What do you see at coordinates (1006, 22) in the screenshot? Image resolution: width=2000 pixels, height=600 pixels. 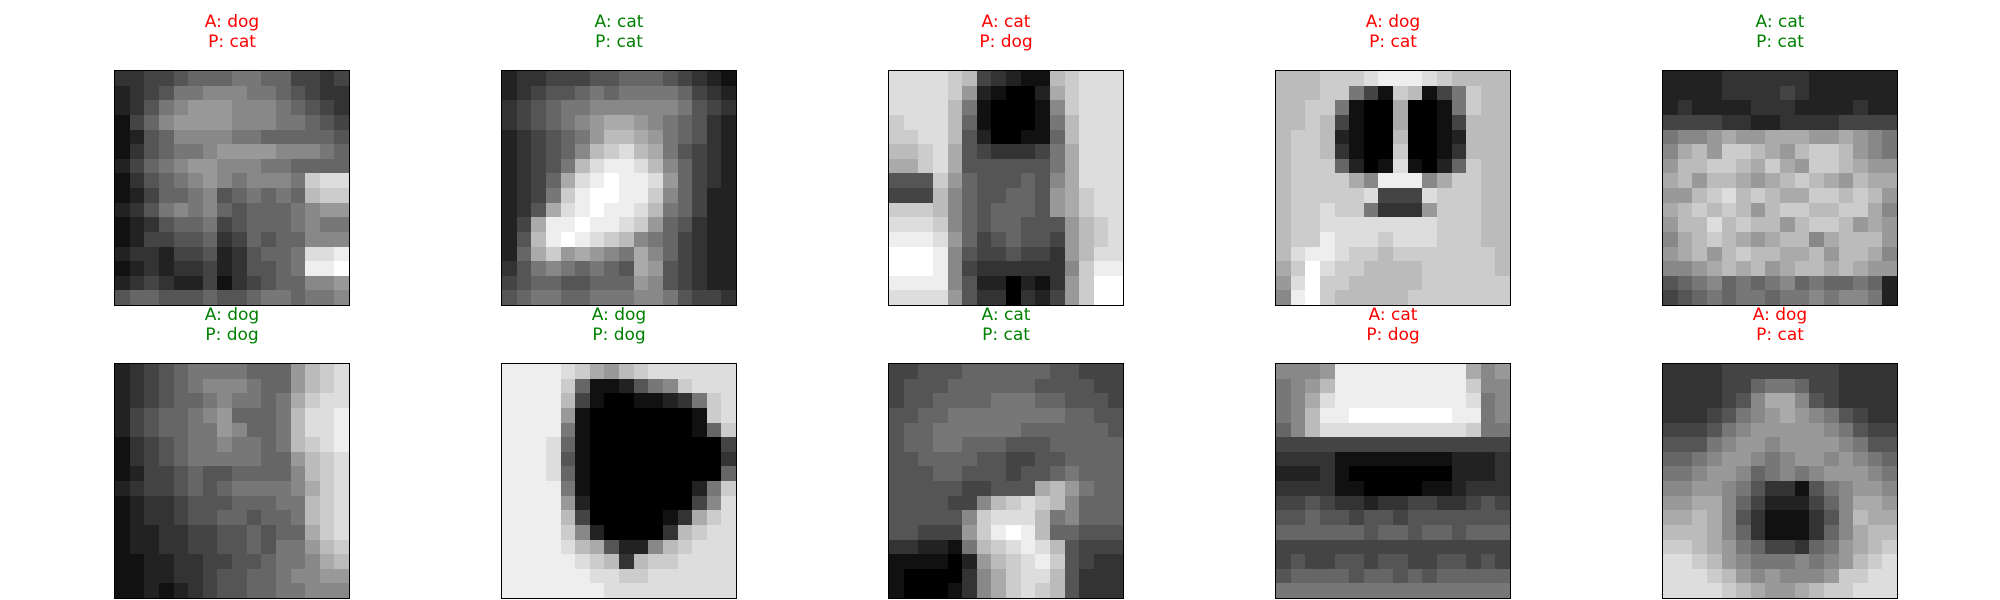 I see `actual-label: A: cat` at bounding box center [1006, 22].